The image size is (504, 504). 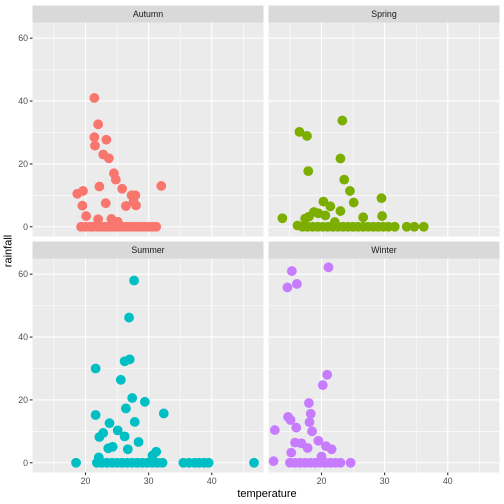 I want to click on strip-label-summer: Summer, so click(x=147, y=250).